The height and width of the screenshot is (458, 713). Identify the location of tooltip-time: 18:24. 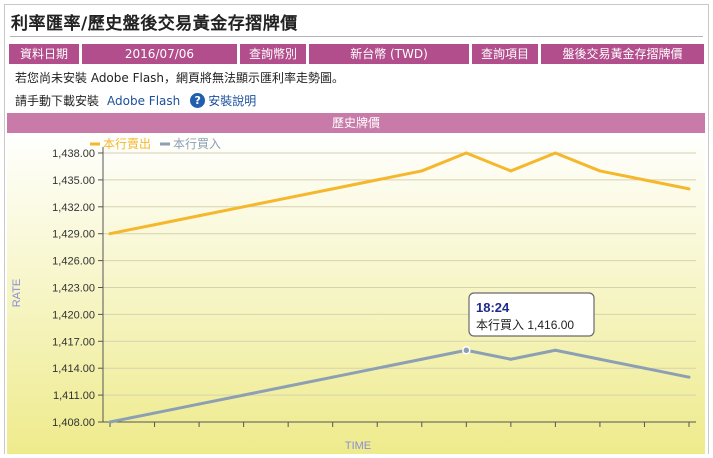
(493, 307).